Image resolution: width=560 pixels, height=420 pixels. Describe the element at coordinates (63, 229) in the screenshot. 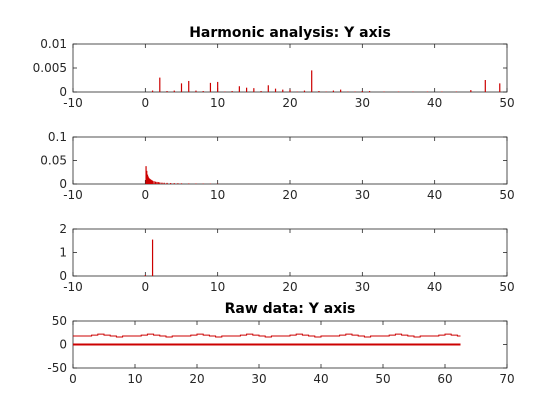

I see `y-tick-label: 2` at that location.